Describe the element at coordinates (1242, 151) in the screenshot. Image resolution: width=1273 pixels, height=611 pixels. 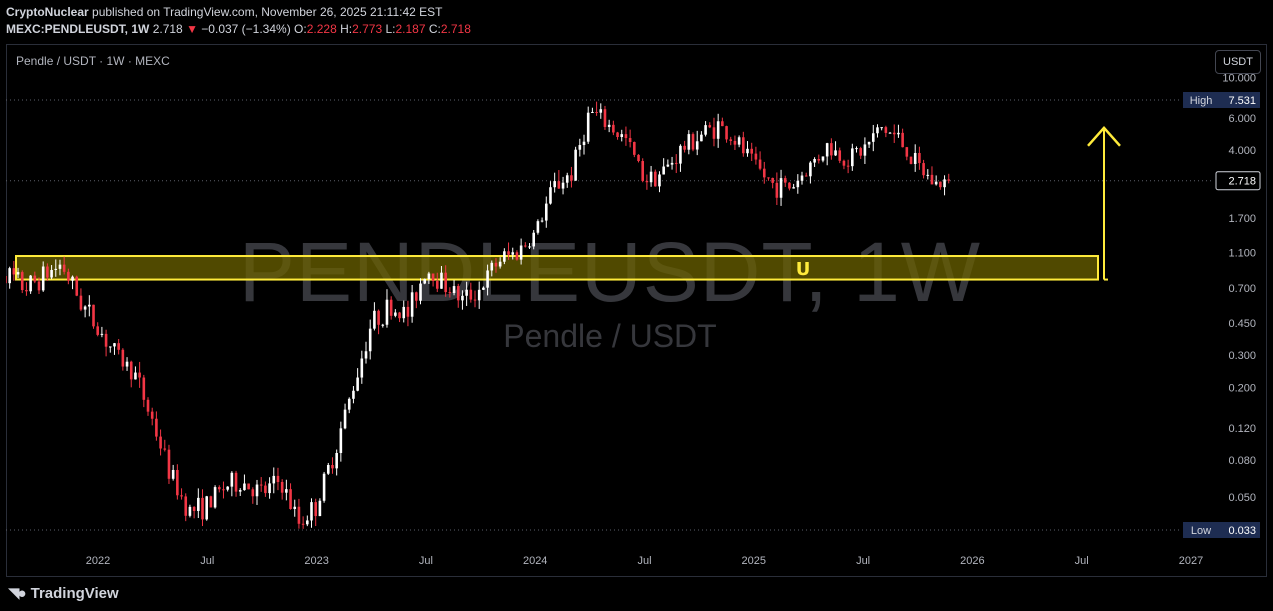
I see `y-tick-label: 4.000` at that location.